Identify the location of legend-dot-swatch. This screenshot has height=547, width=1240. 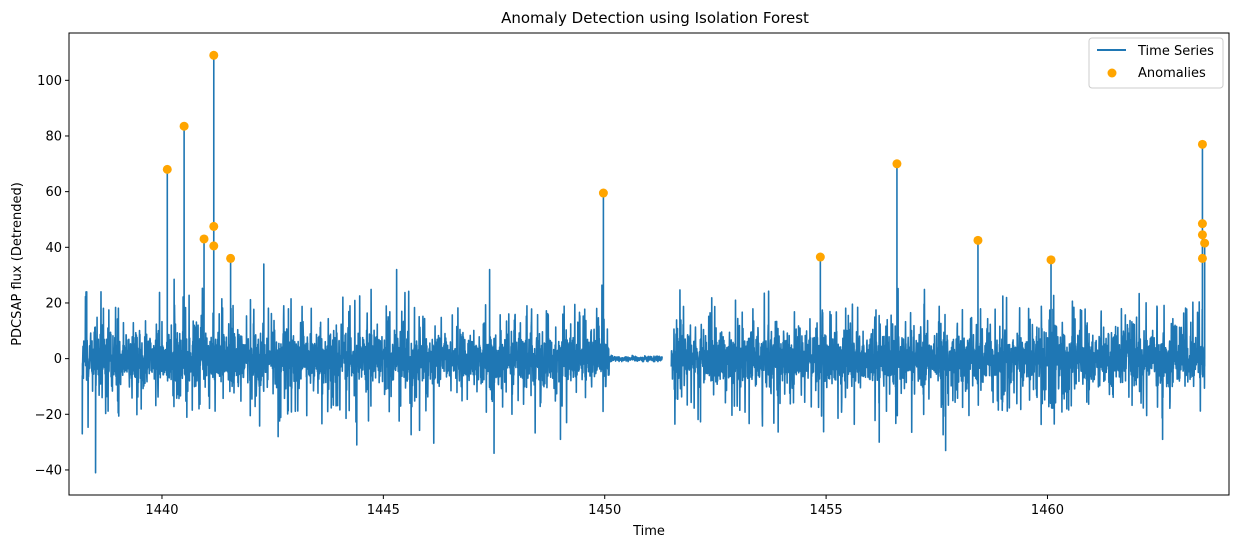
(1112, 73).